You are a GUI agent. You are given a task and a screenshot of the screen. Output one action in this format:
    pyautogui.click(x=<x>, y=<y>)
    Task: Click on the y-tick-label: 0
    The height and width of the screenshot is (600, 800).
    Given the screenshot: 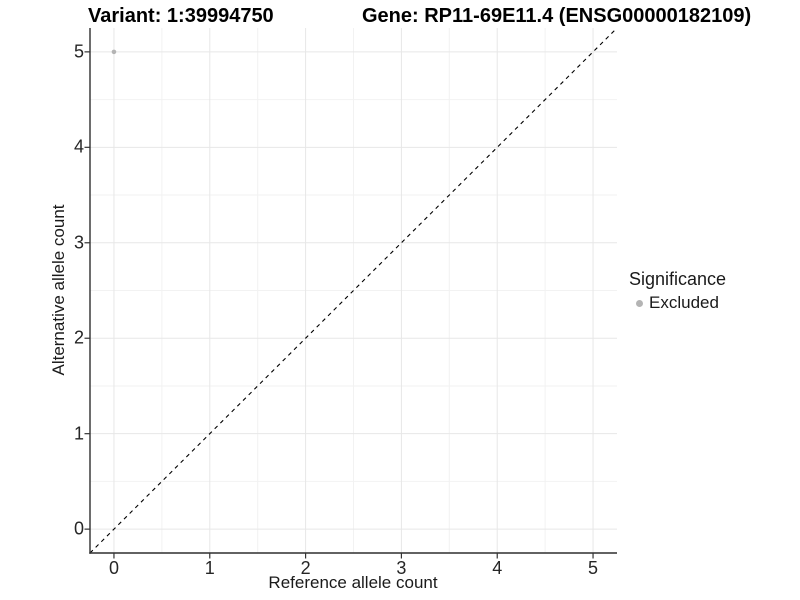 What is the action you would take?
    pyautogui.click(x=78, y=528)
    